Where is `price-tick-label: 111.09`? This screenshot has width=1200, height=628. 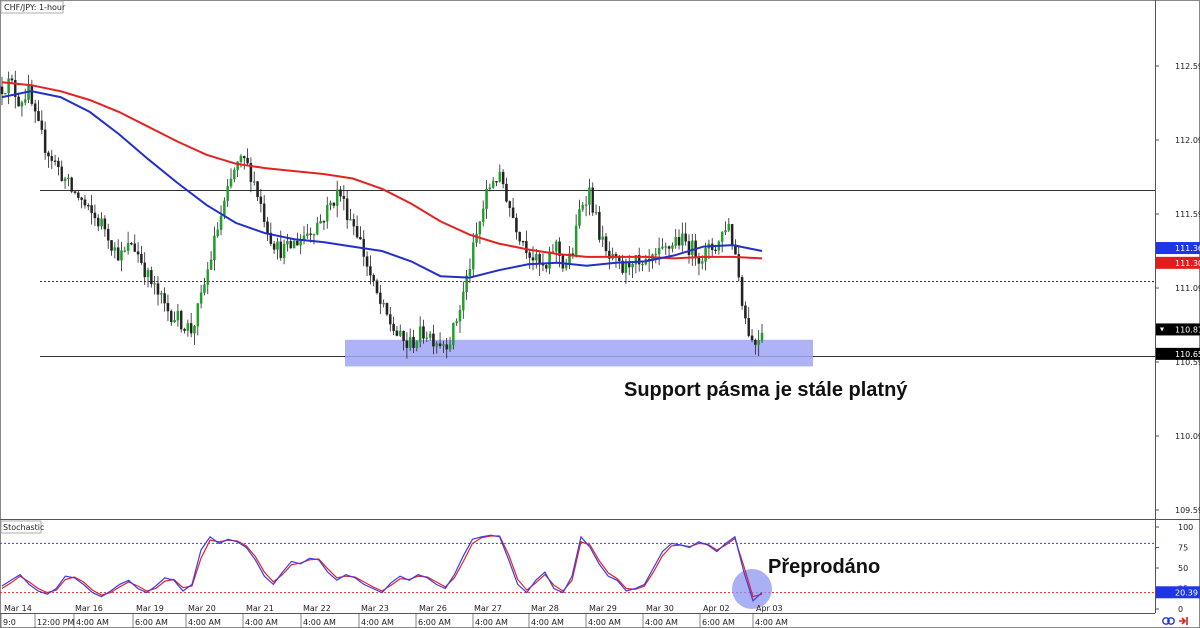 price-tick-label: 111.09 is located at coordinates (1187, 288).